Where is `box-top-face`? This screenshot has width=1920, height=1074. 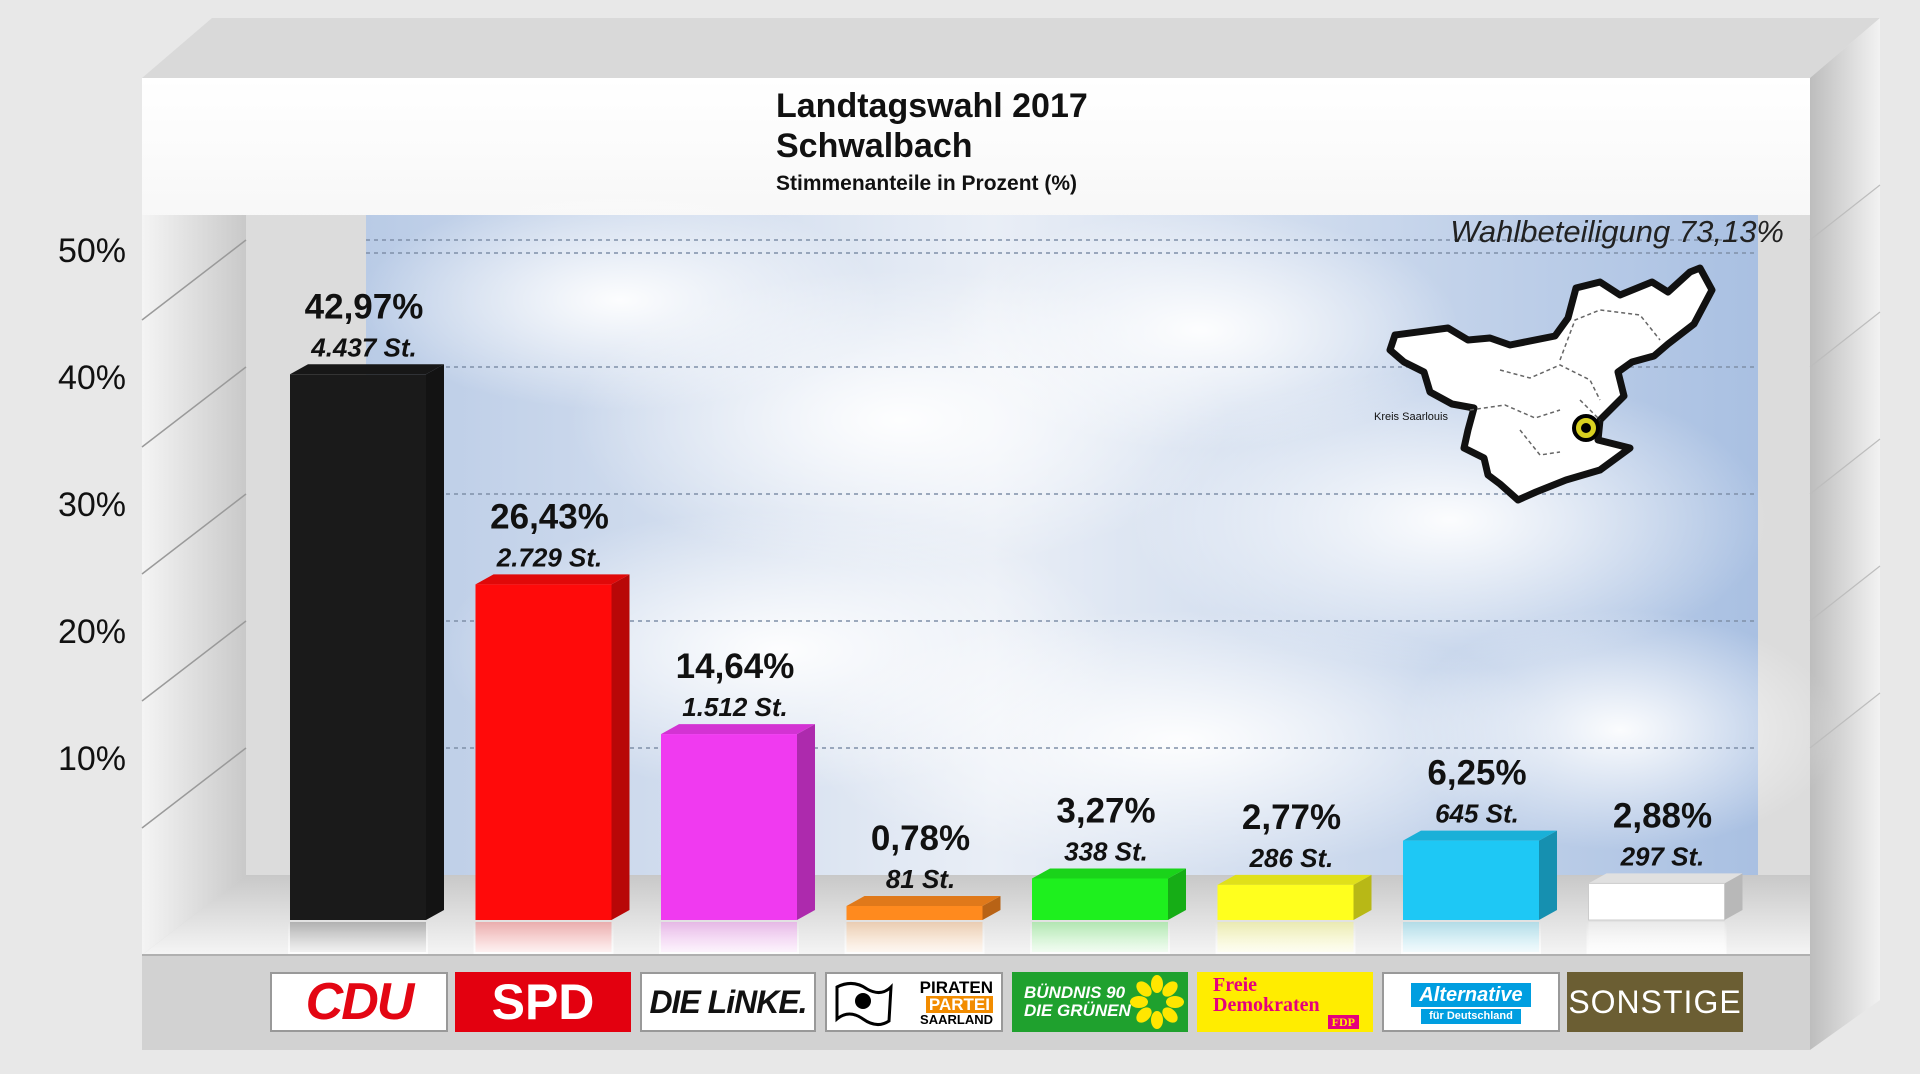 box-top-face is located at coordinates (1011, 48).